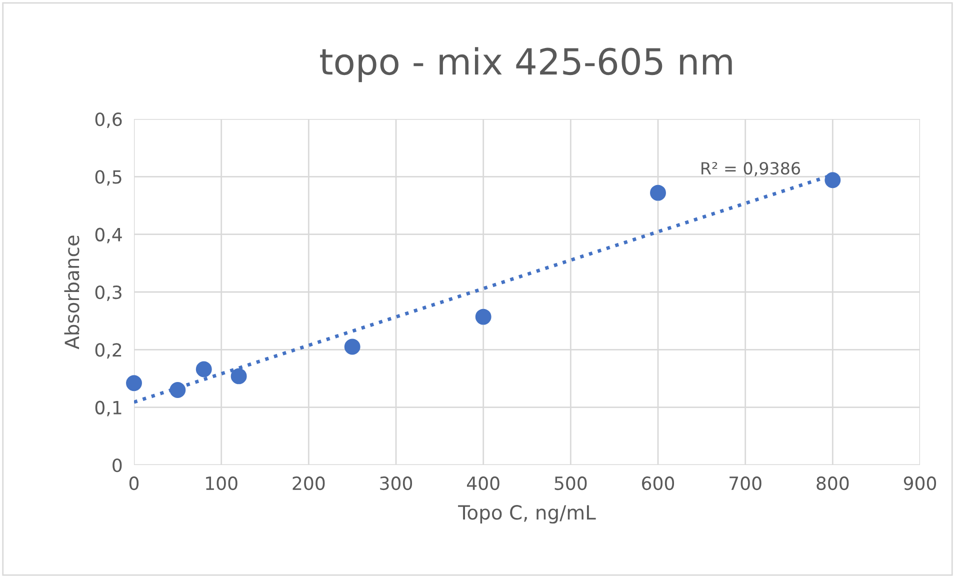  I want to click on annotation: R² = 0,9386, so click(751, 169).